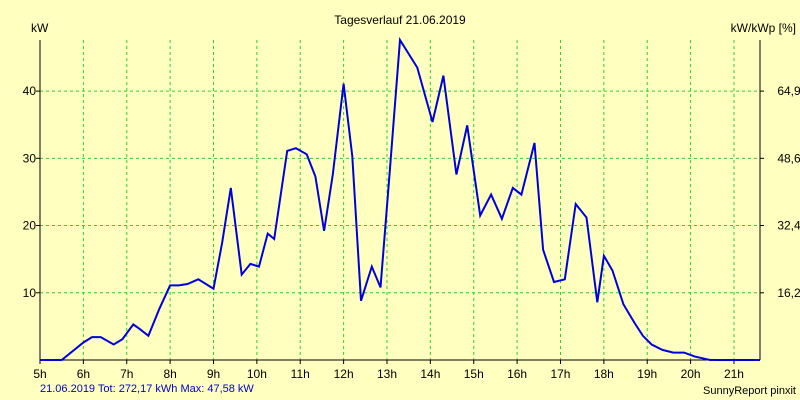 This screenshot has width=800, height=400. Describe the element at coordinates (691, 374) in the screenshot. I see `x-tick-label: 20h` at that location.